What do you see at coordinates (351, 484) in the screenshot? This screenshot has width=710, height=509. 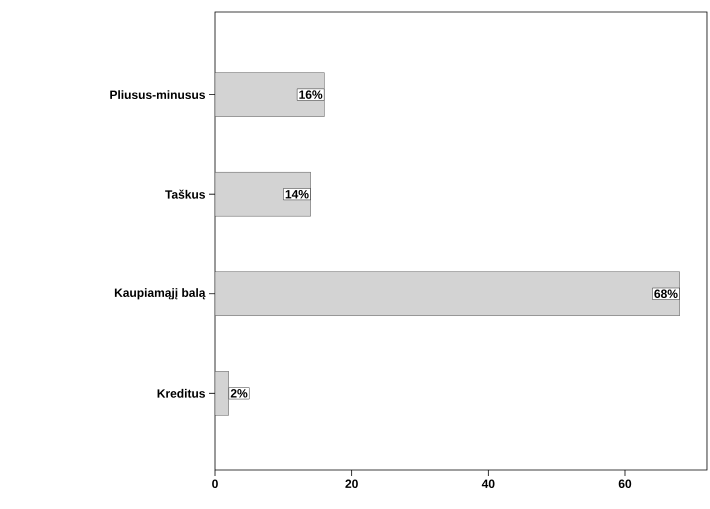 I see `x-tick-label: 20` at bounding box center [351, 484].